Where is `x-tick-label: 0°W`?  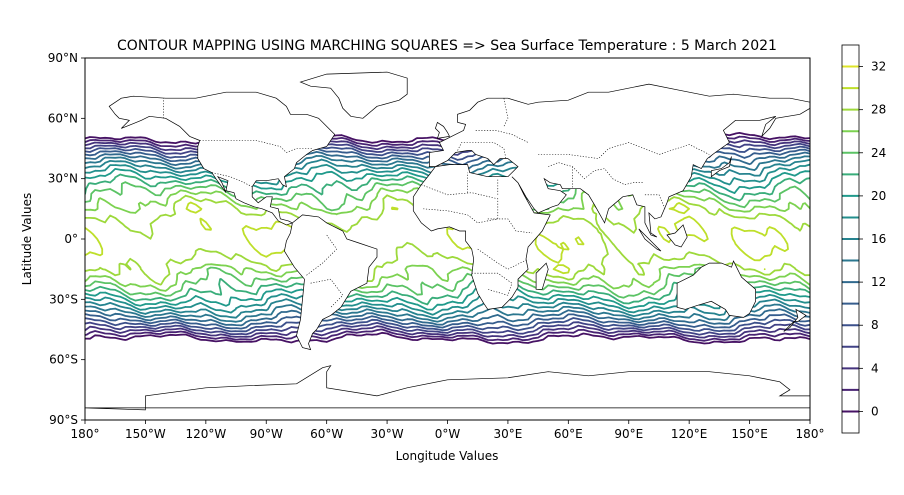 x-tick-label: 0°W is located at coordinates (448, 434).